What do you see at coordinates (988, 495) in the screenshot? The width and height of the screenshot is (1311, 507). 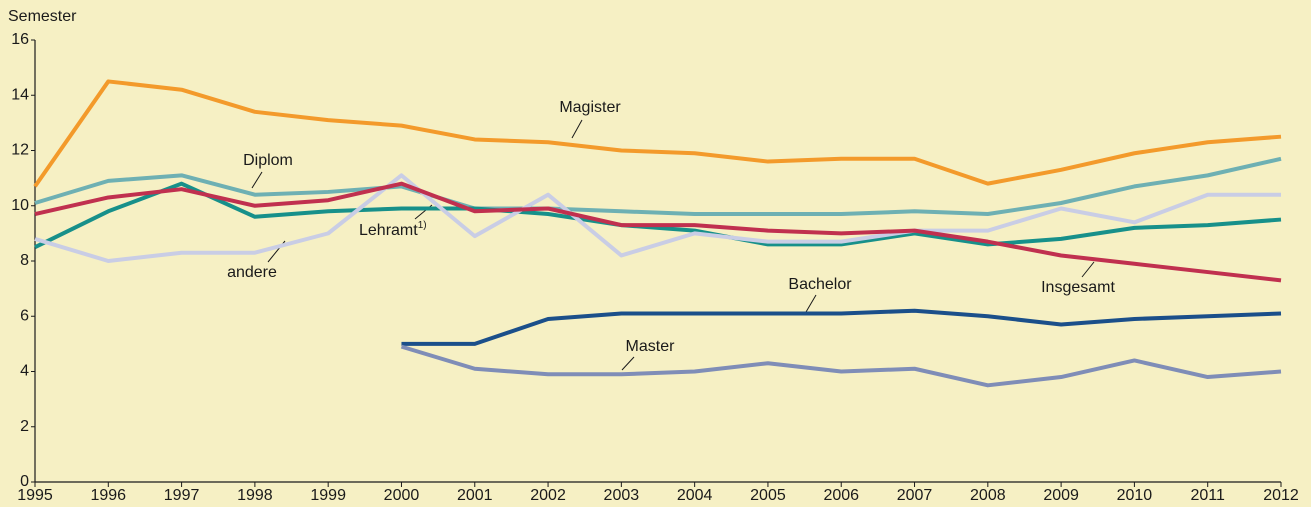 I see `x-tick-label: 2008` at bounding box center [988, 495].